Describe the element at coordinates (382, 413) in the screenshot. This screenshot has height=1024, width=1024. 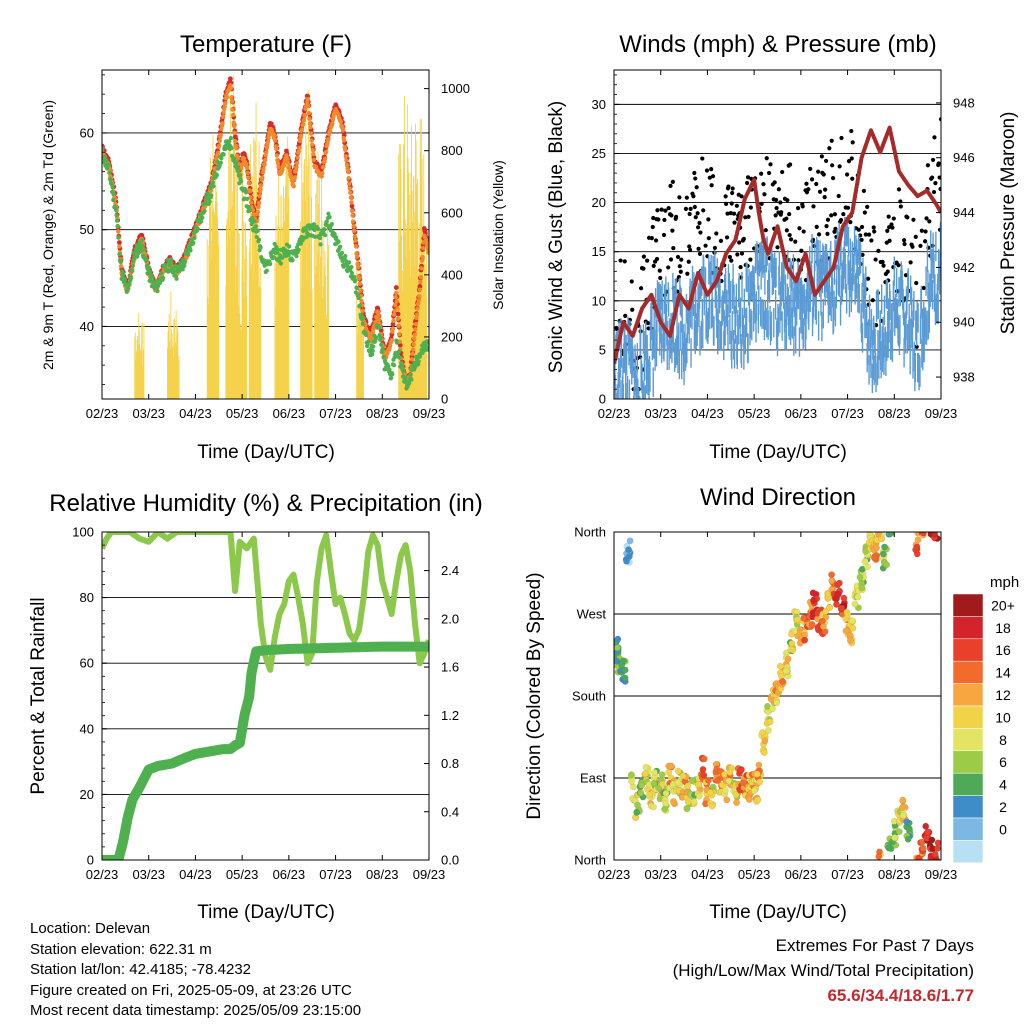
I see `x-tick-label: 08/23` at that location.